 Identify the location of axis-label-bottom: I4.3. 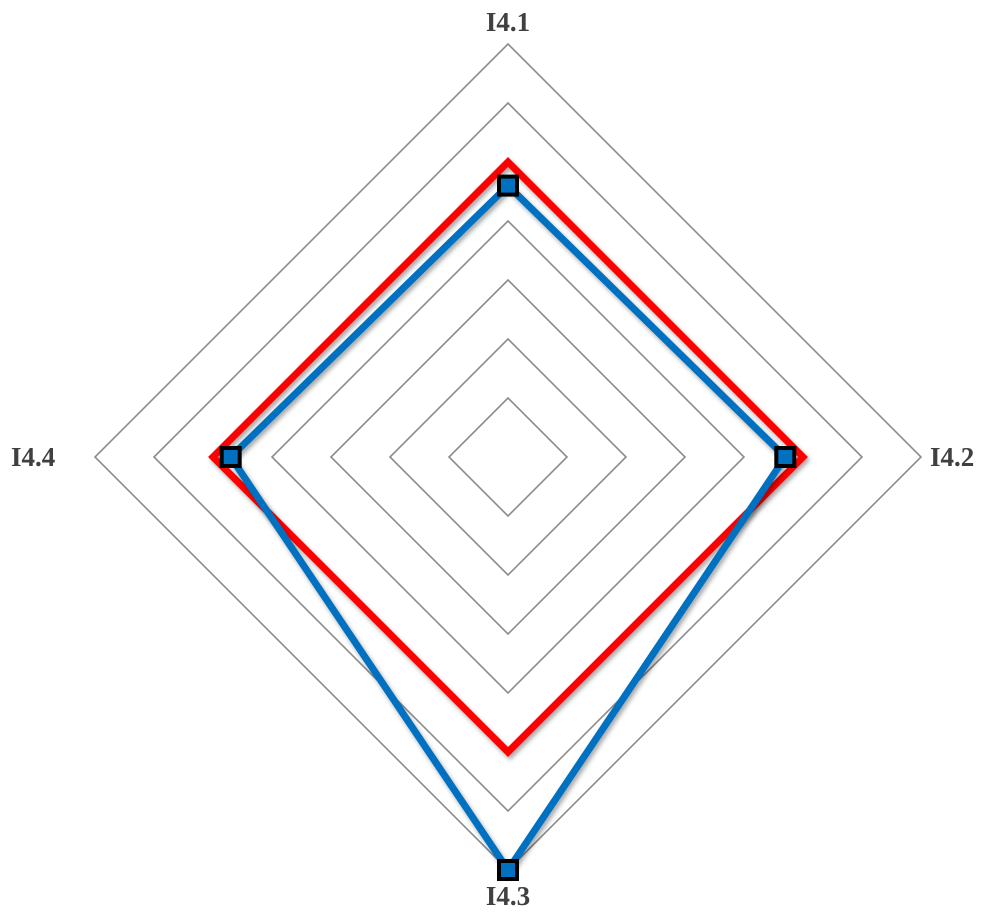
(508, 896).